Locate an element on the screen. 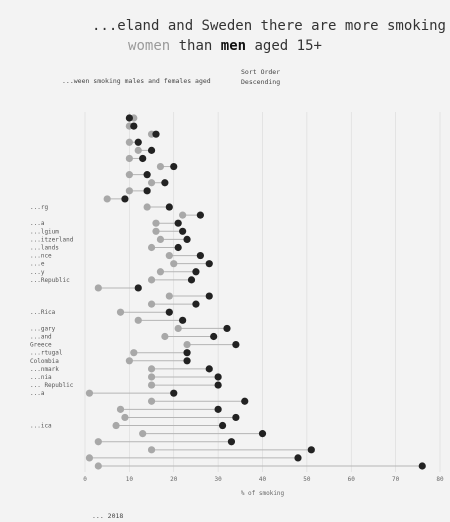 The image size is (450, 522). country-label: Greece is located at coordinates (41, 345).